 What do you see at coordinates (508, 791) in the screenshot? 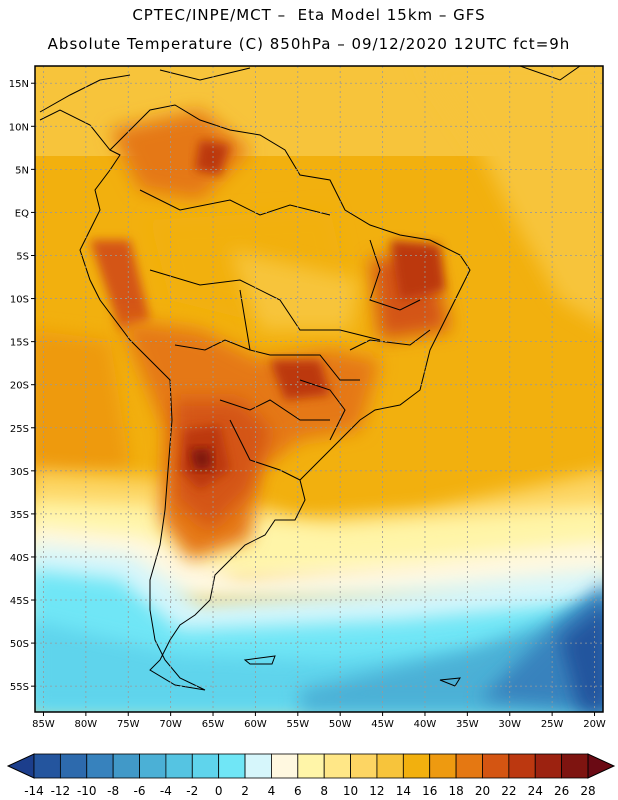
I see `colorbar-tick-label: 22` at bounding box center [508, 791].